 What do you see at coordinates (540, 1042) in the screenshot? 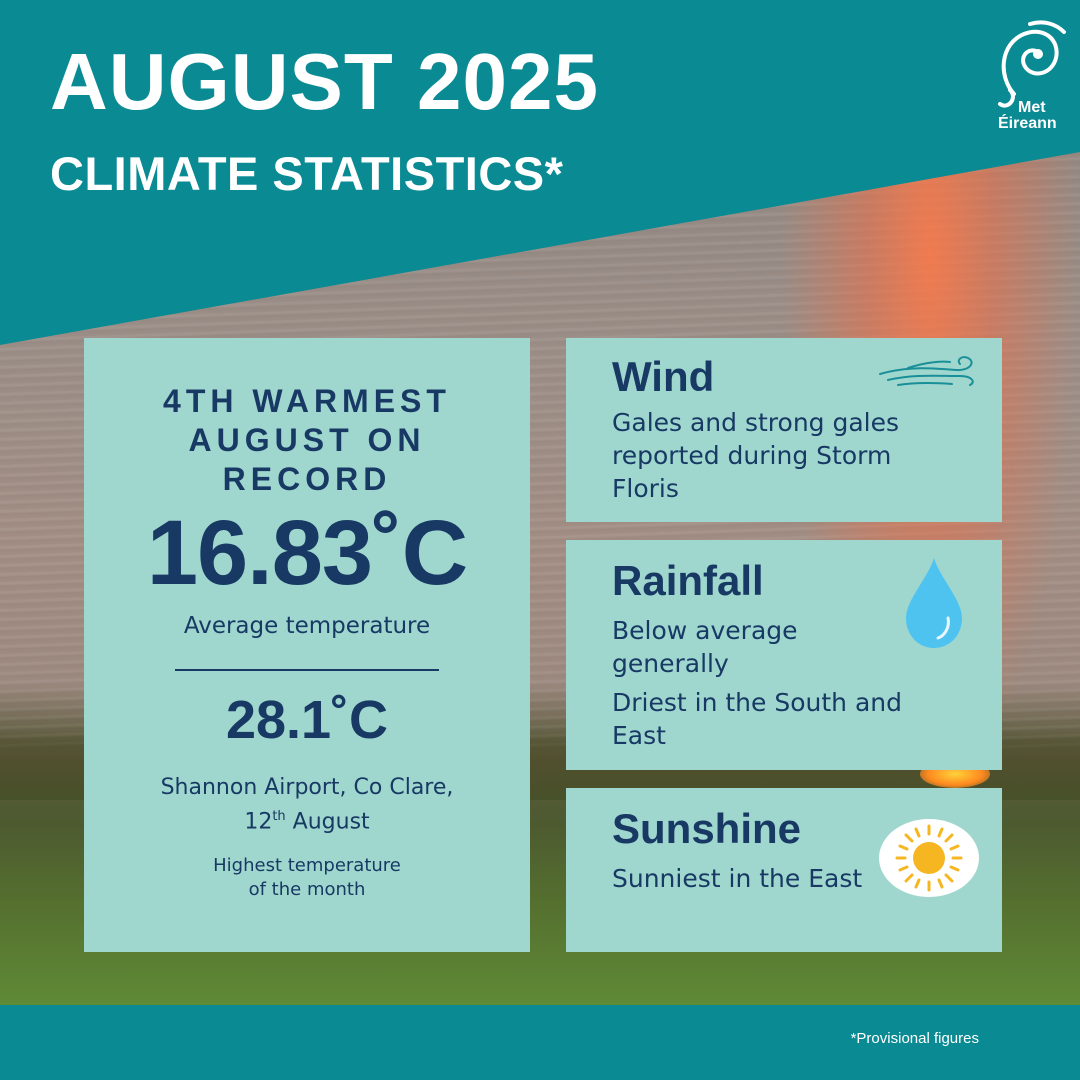
I see `footer-bar` at bounding box center [540, 1042].